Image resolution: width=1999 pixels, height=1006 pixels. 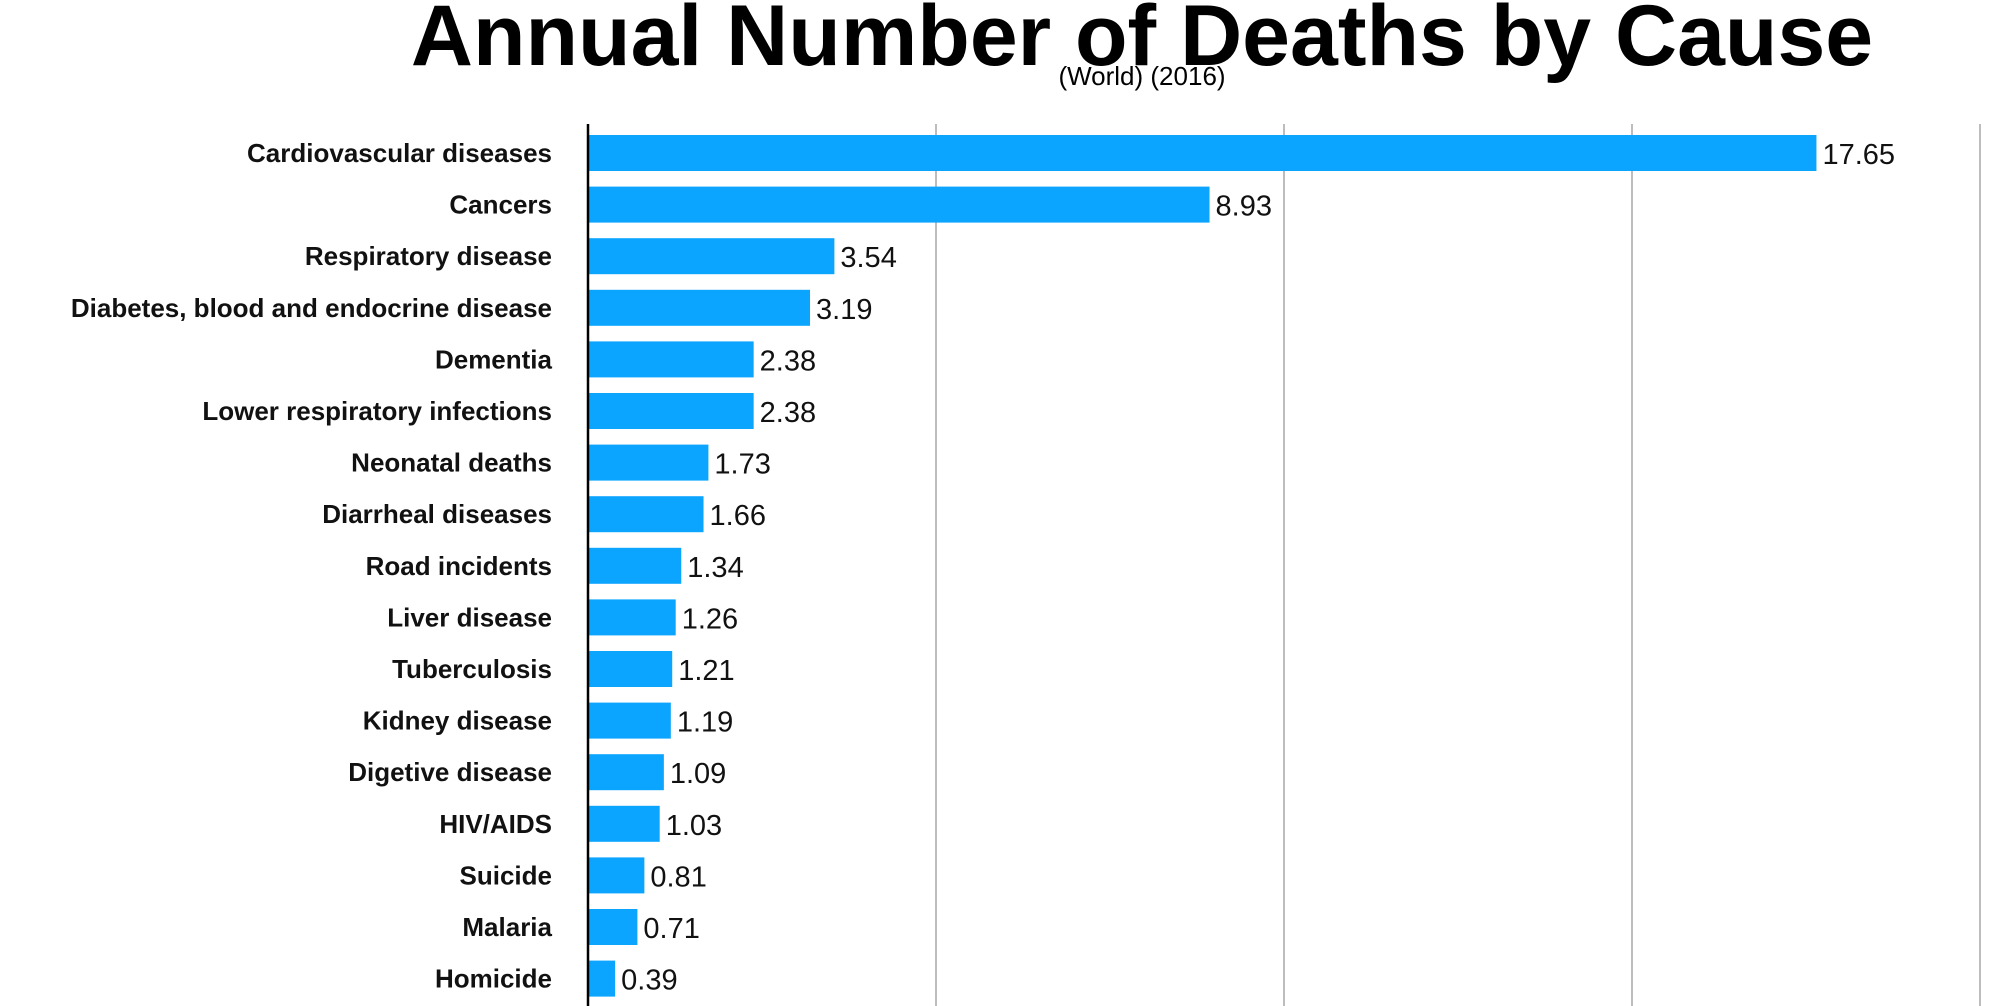 What do you see at coordinates (1858, 155) in the screenshot?
I see `value-label-0: 17.65` at bounding box center [1858, 155].